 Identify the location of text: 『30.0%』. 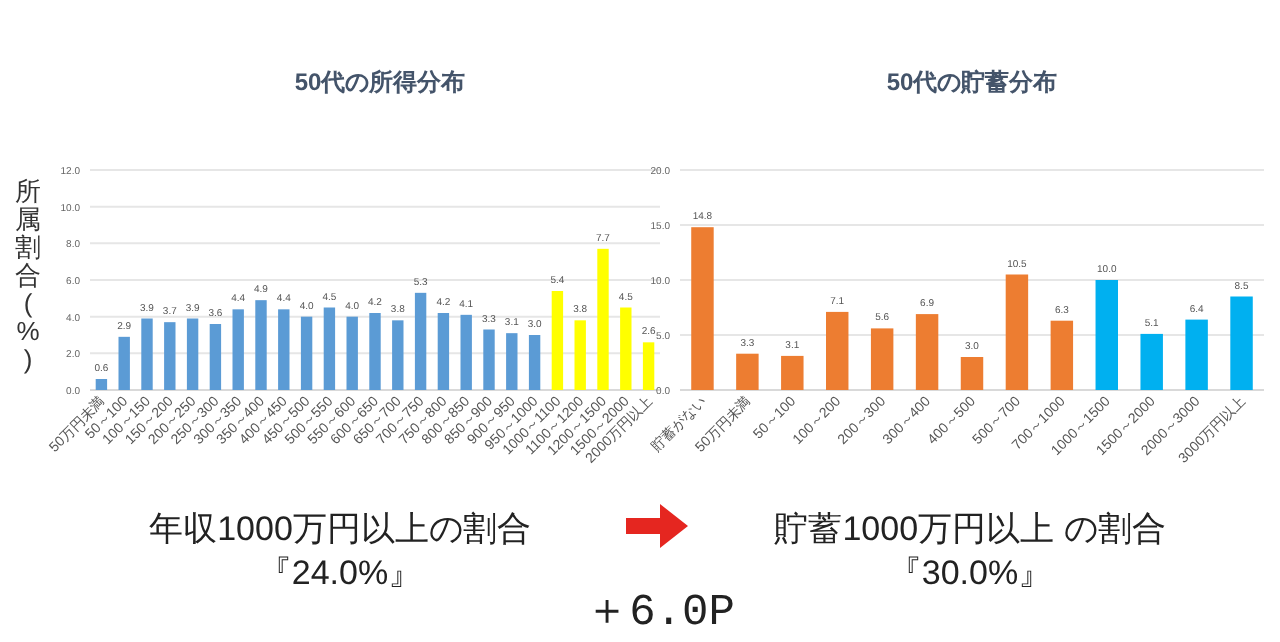
(970, 573).